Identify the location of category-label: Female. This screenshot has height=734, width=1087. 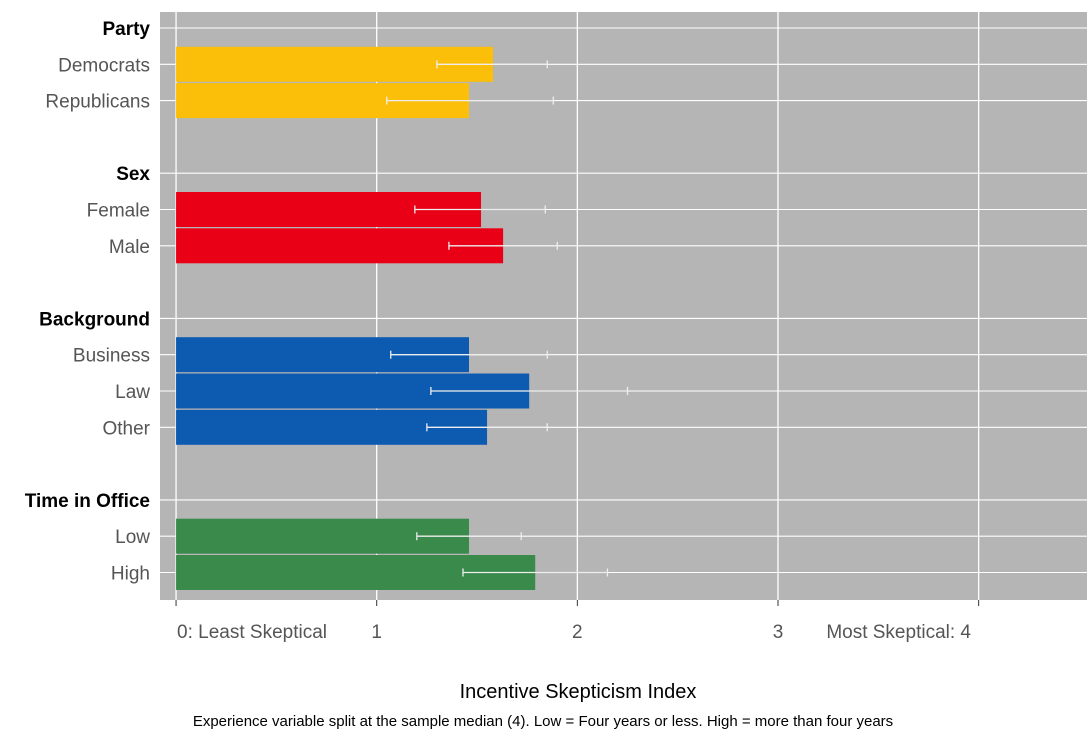
(118, 211).